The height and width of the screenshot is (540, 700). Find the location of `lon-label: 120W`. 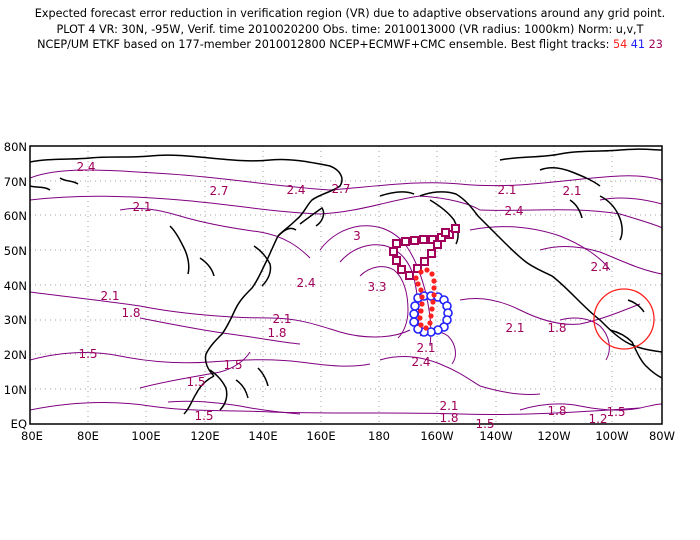

lon-label: 120W is located at coordinates (553, 436).